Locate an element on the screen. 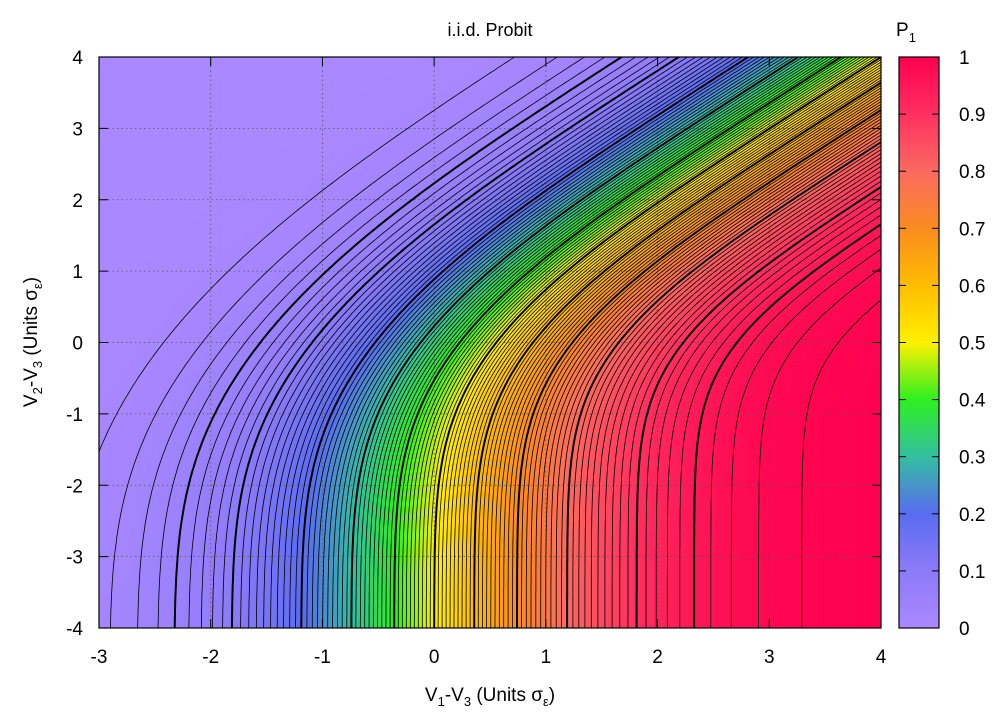  y-tick-label: -2 is located at coordinates (74, 486).